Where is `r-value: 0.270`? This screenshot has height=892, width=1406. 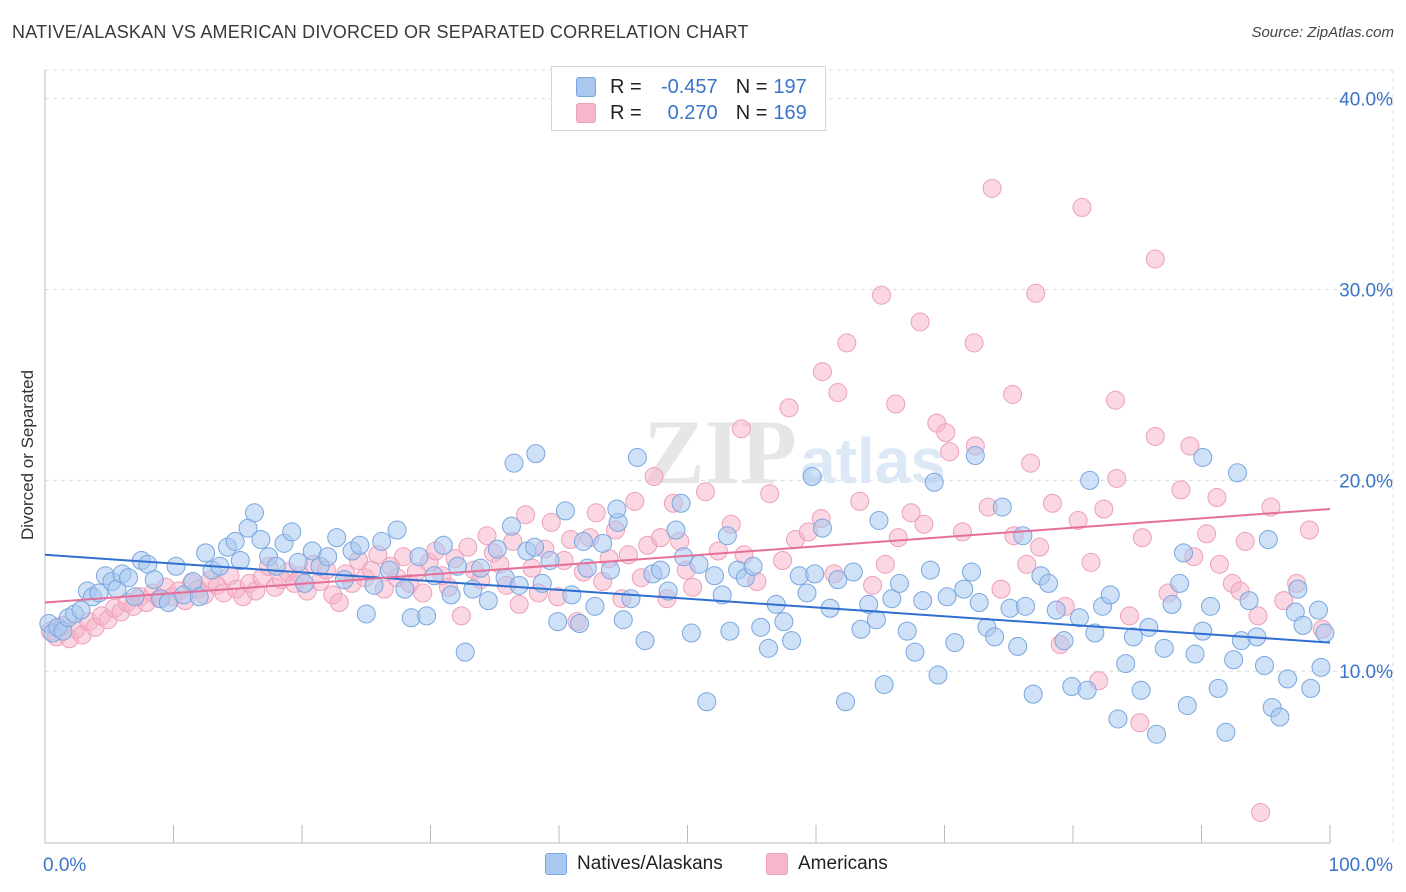
r-value: 0.270 is located at coordinates (692, 112).